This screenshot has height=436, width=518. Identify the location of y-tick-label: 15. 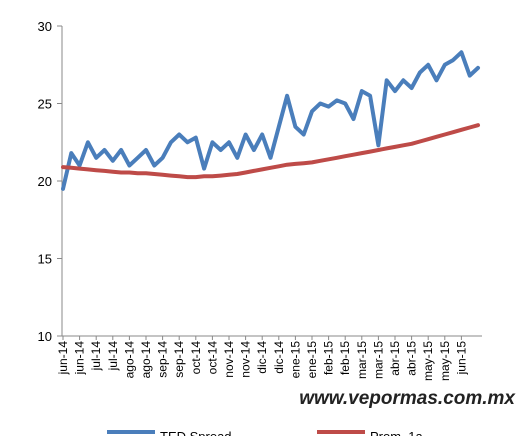
(45, 259).